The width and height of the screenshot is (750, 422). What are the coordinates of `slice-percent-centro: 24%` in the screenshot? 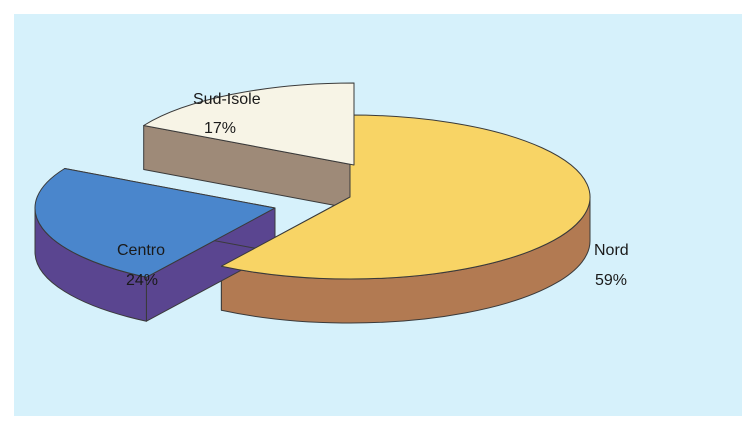 It's located at (142, 280).